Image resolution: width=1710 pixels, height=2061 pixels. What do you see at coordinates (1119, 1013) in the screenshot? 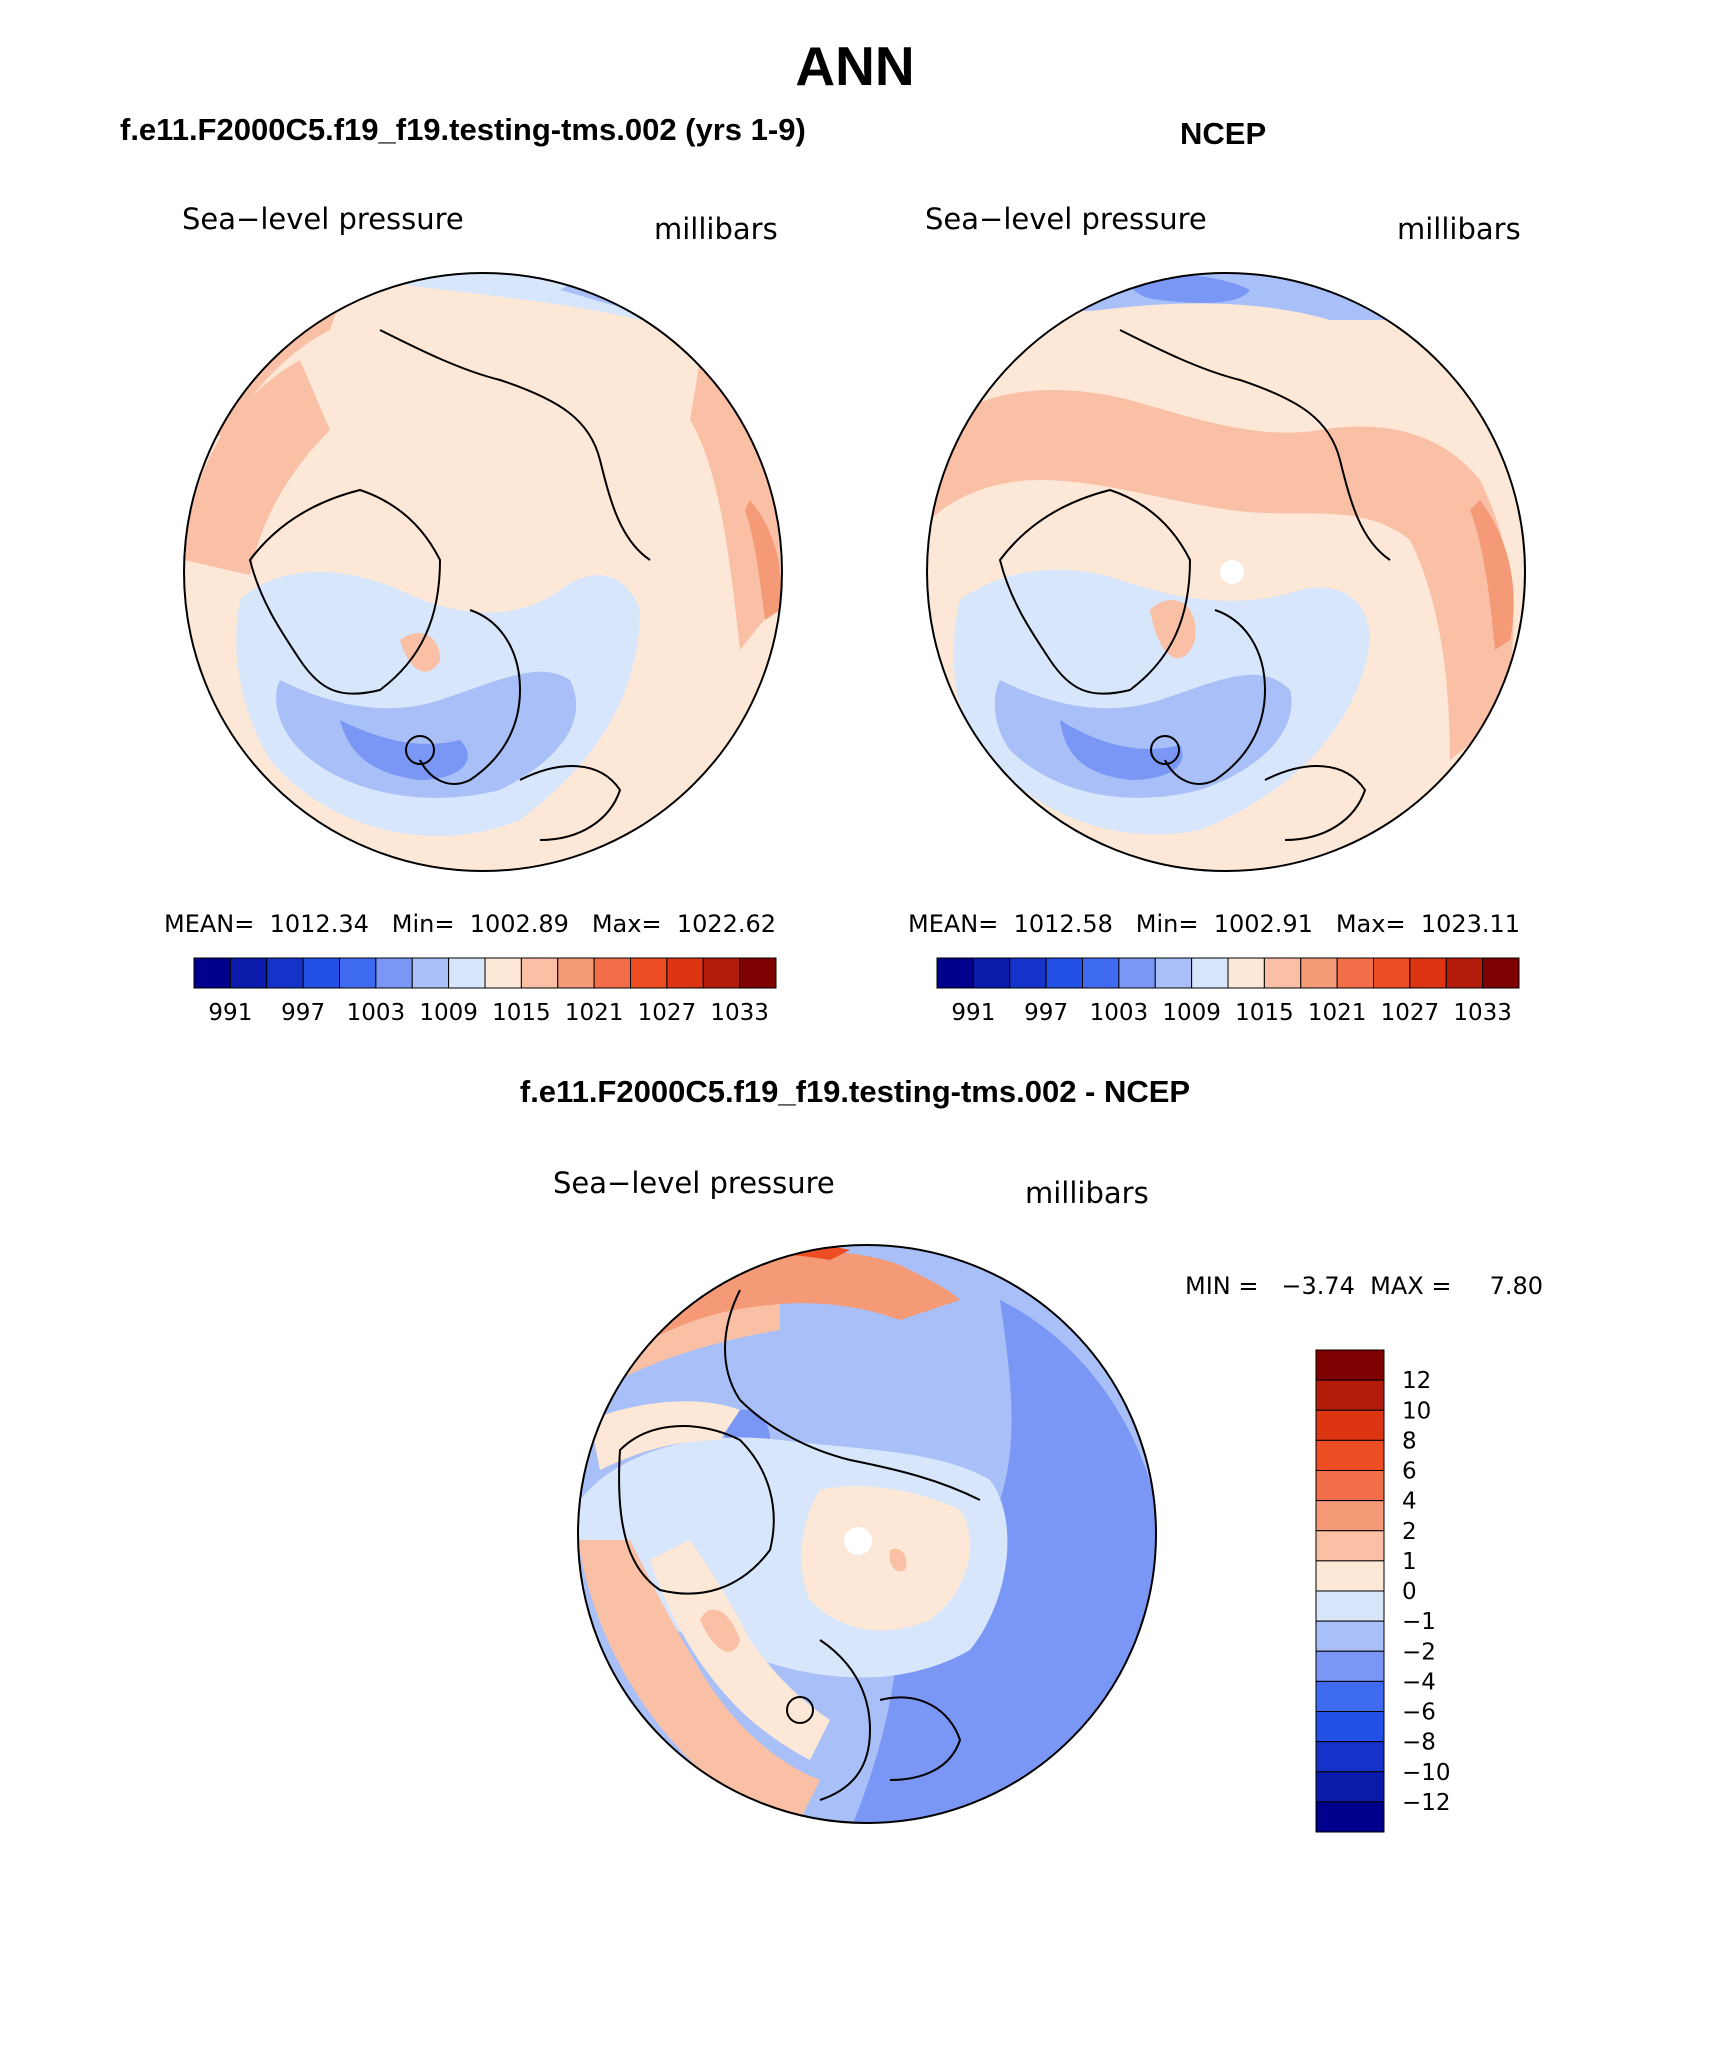
I see `obs-colorbar-tick-label: 1003` at bounding box center [1119, 1013].